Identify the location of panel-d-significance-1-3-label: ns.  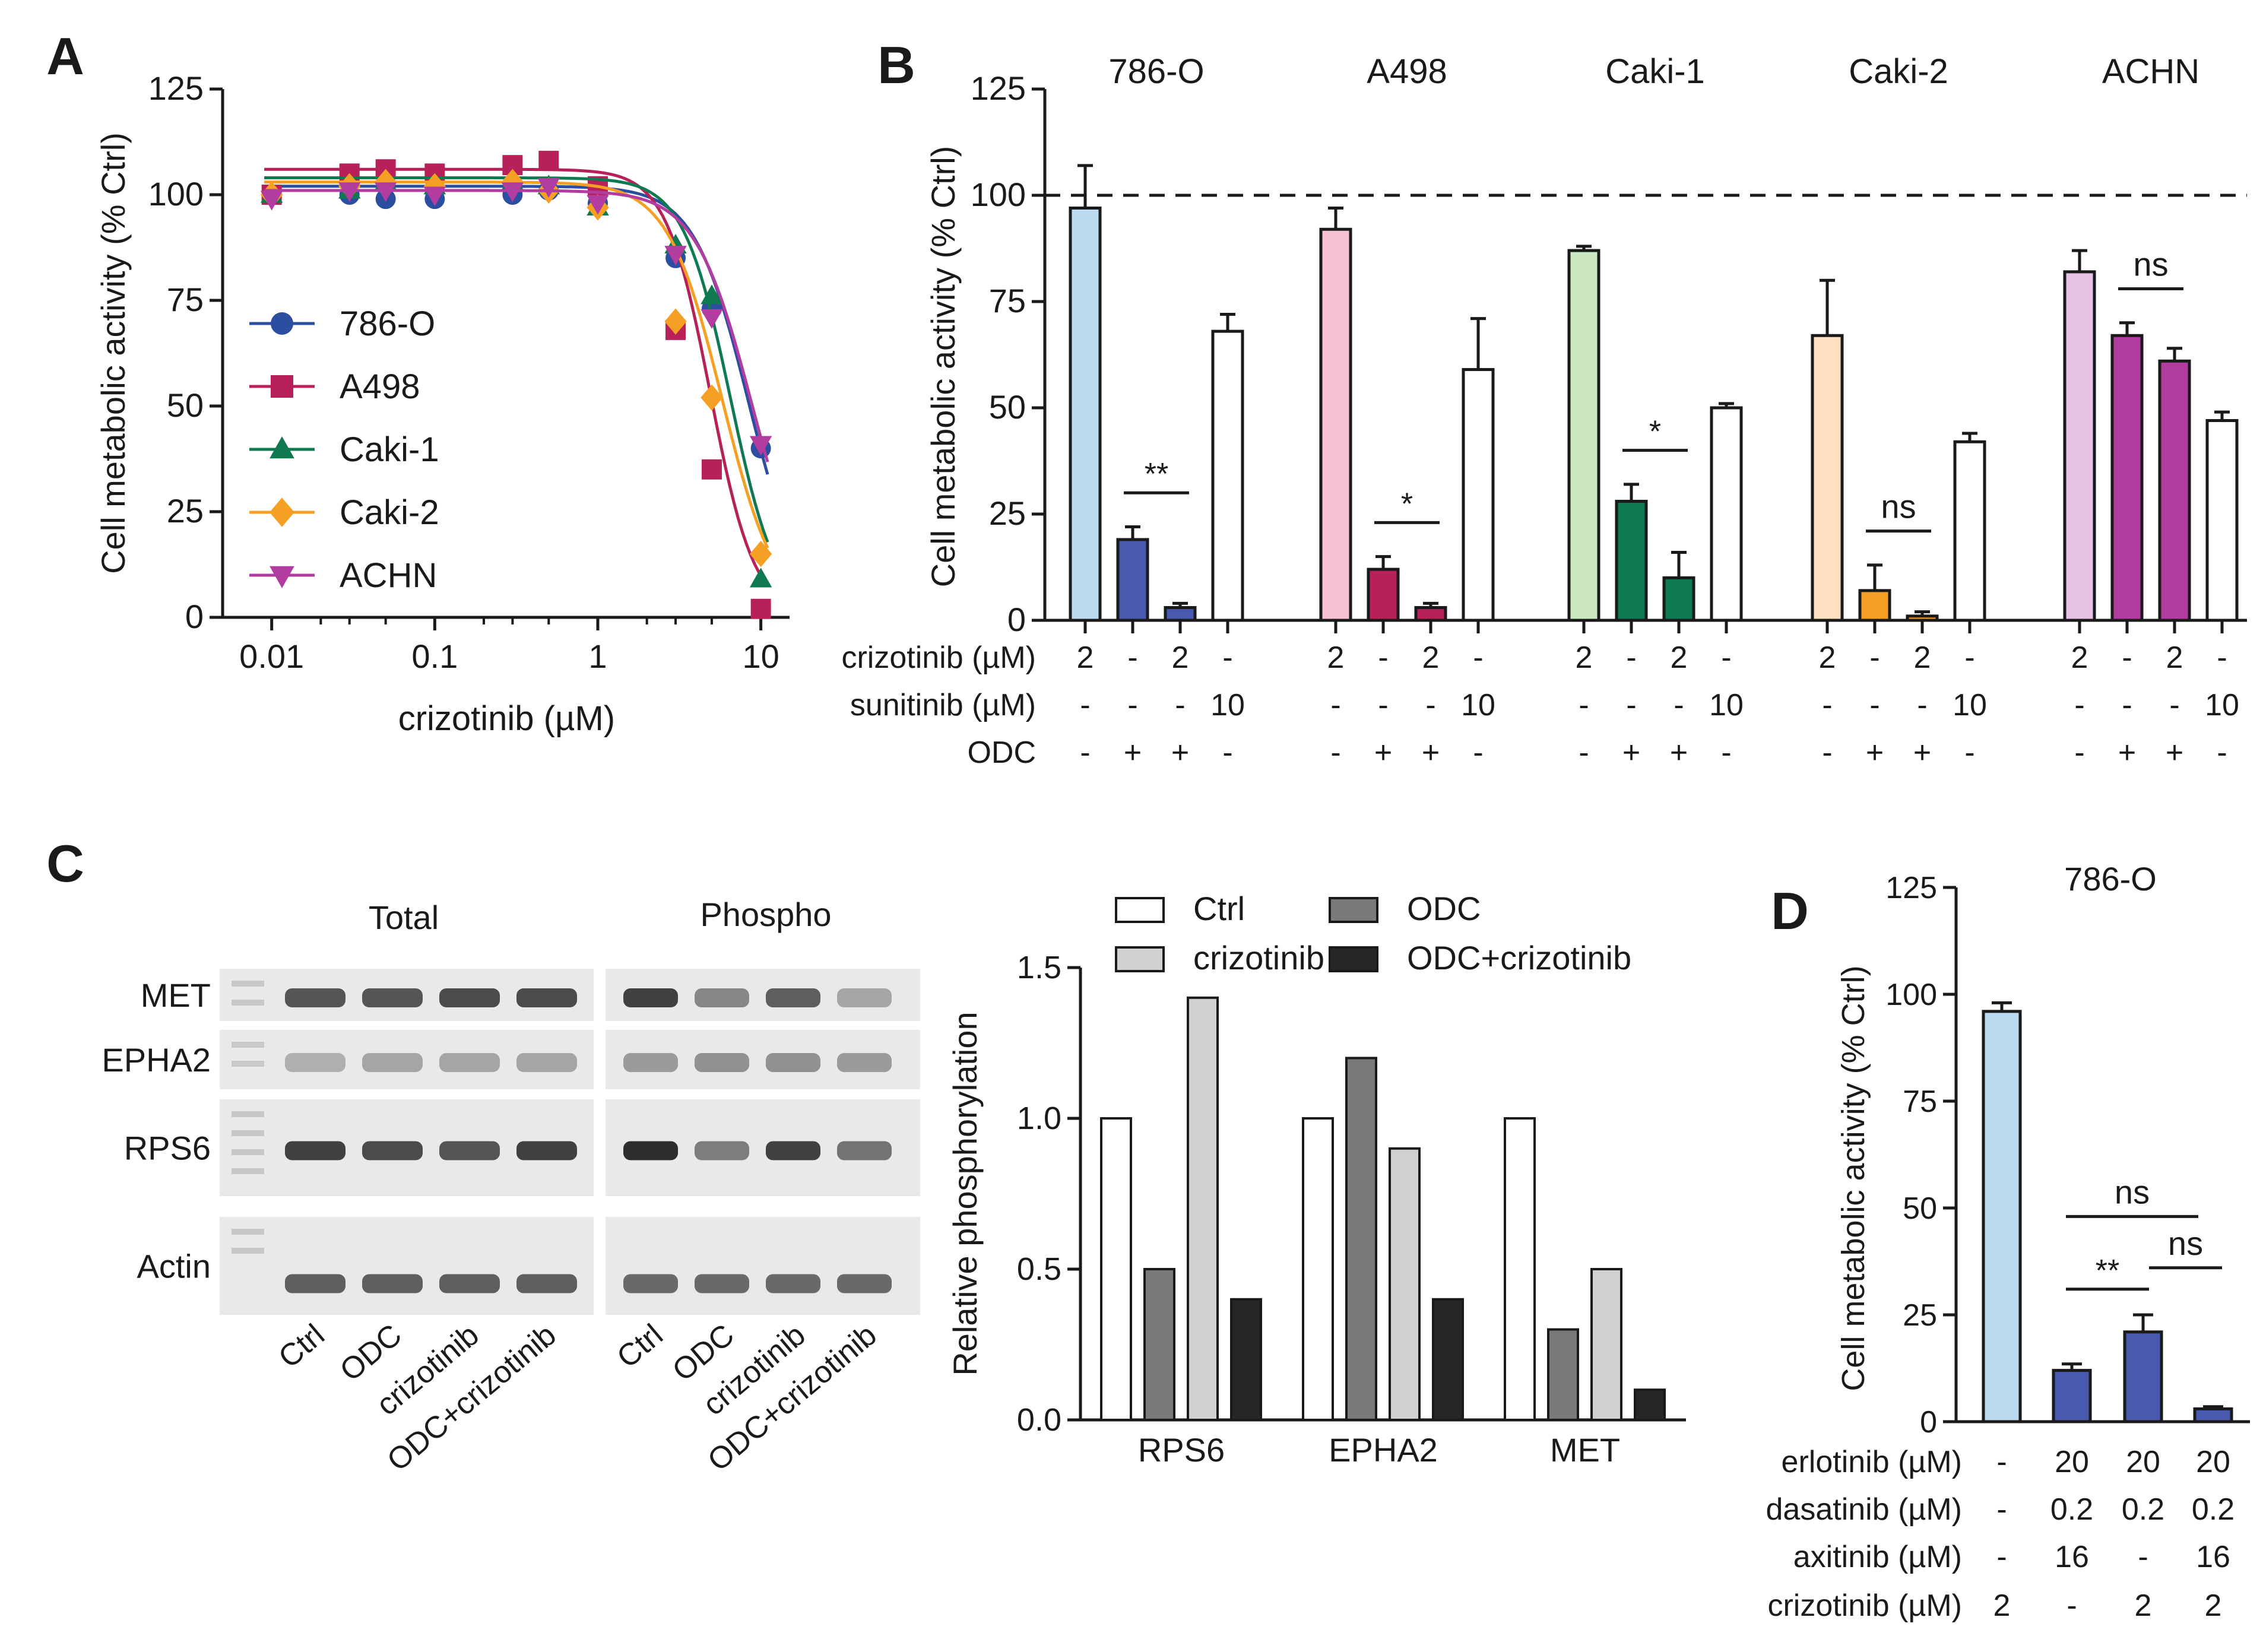
(2133, 1192).